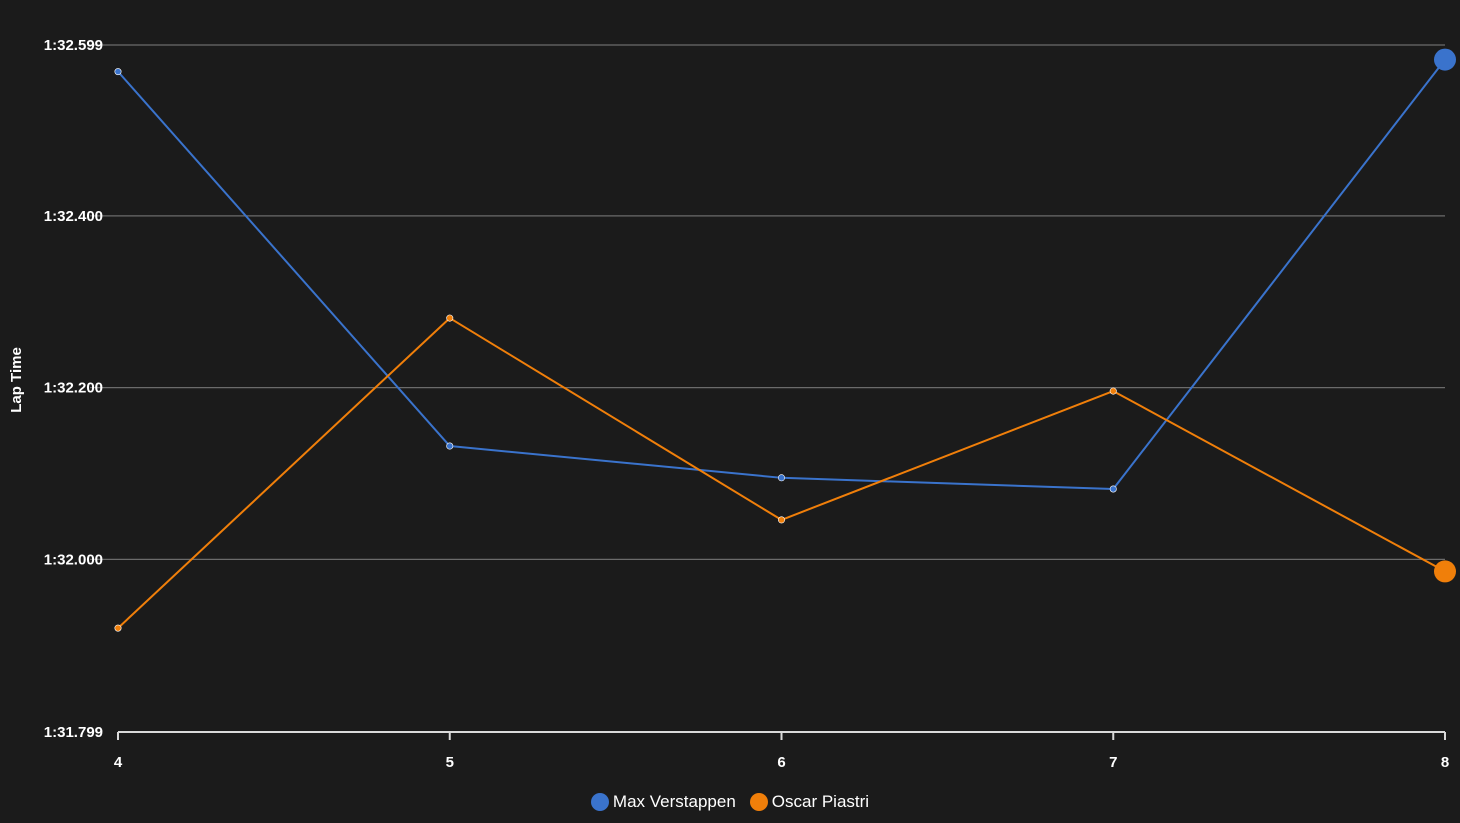  I want to click on y-axis-ticks: 1:31.799 1:32.000 1:32.200 1:32.400 1:32.599, so click(73, 389).